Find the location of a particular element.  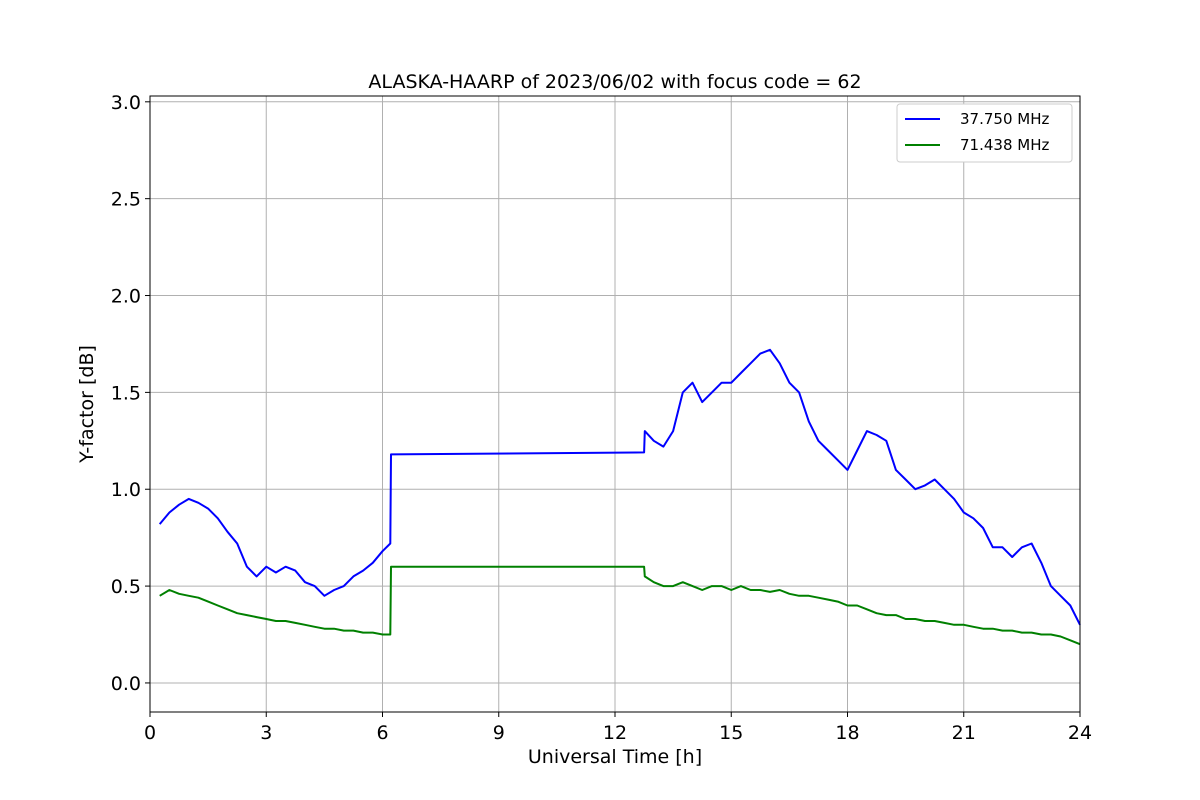

y-tick-label: 2.5 is located at coordinates (126, 200).